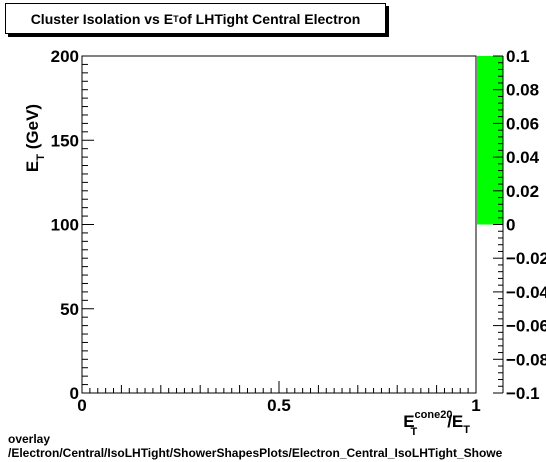 This screenshot has width=546, height=462. Describe the element at coordinates (32, 129) in the screenshot. I see `y-label-unit: (GeV)` at that location.